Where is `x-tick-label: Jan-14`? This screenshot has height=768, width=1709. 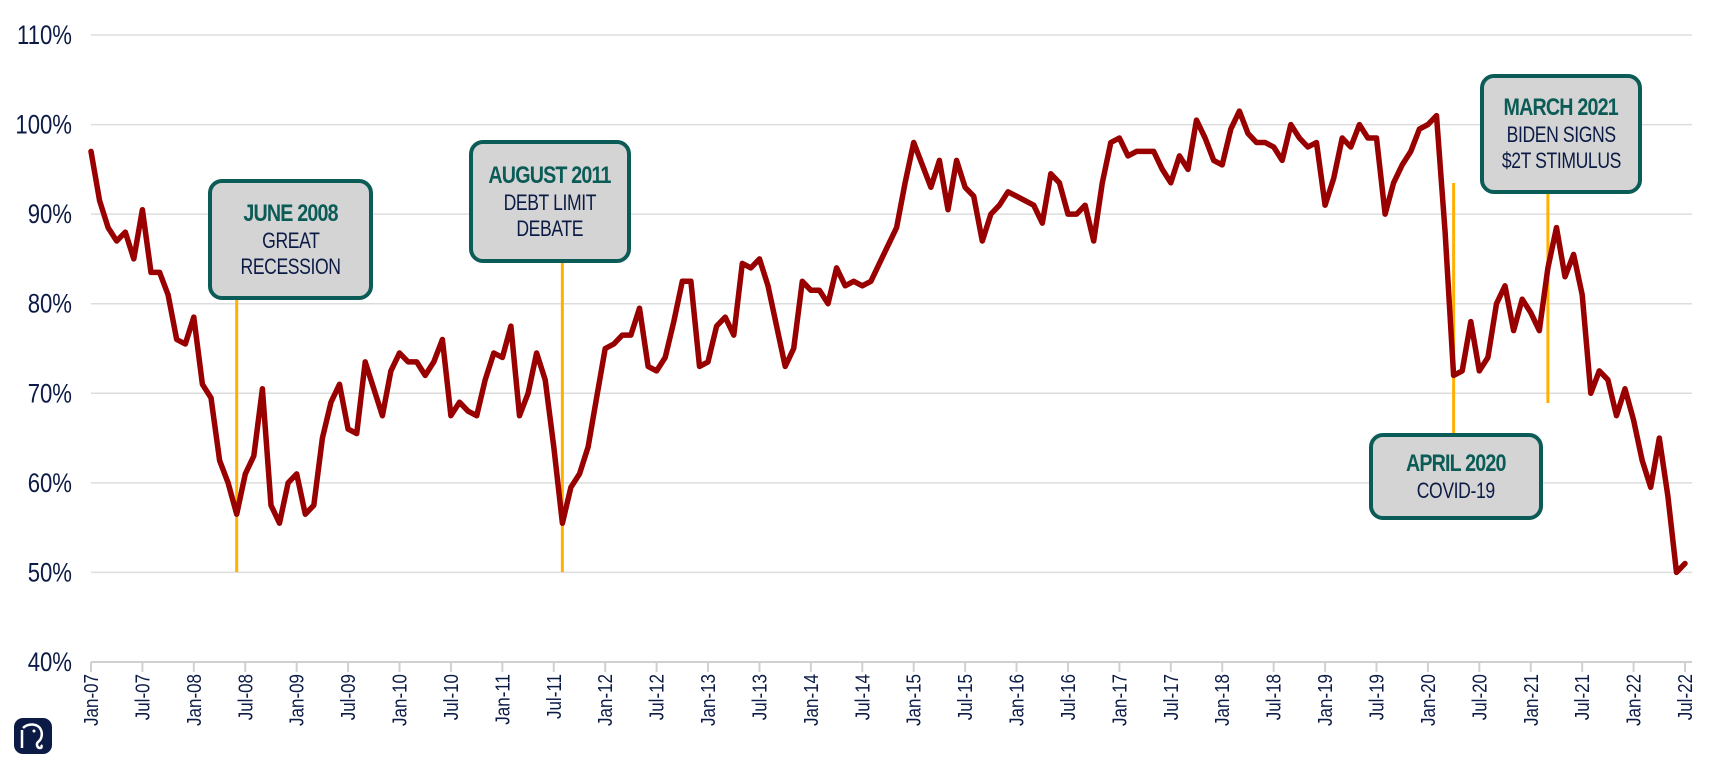 x-tick-label: Jan-14 is located at coordinates (811, 700).